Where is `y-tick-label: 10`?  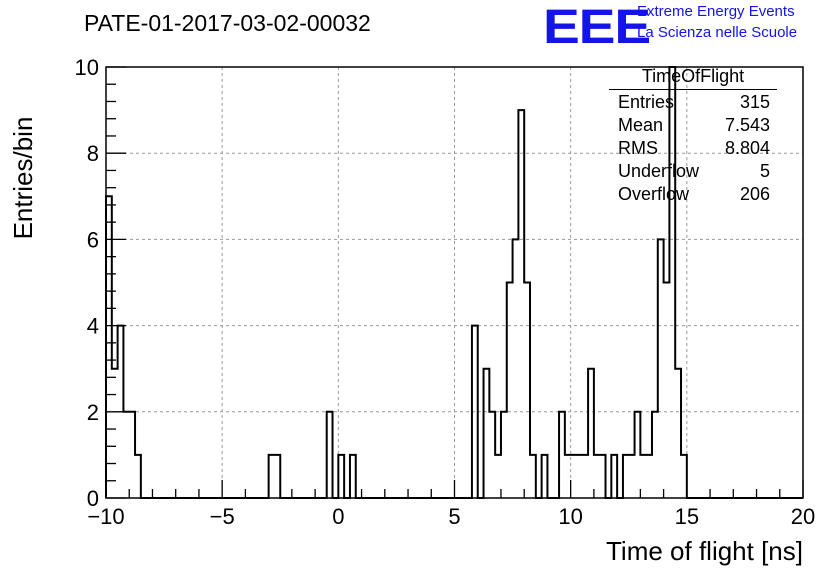
y-tick-label: 10 is located at coordinates (87, 67).